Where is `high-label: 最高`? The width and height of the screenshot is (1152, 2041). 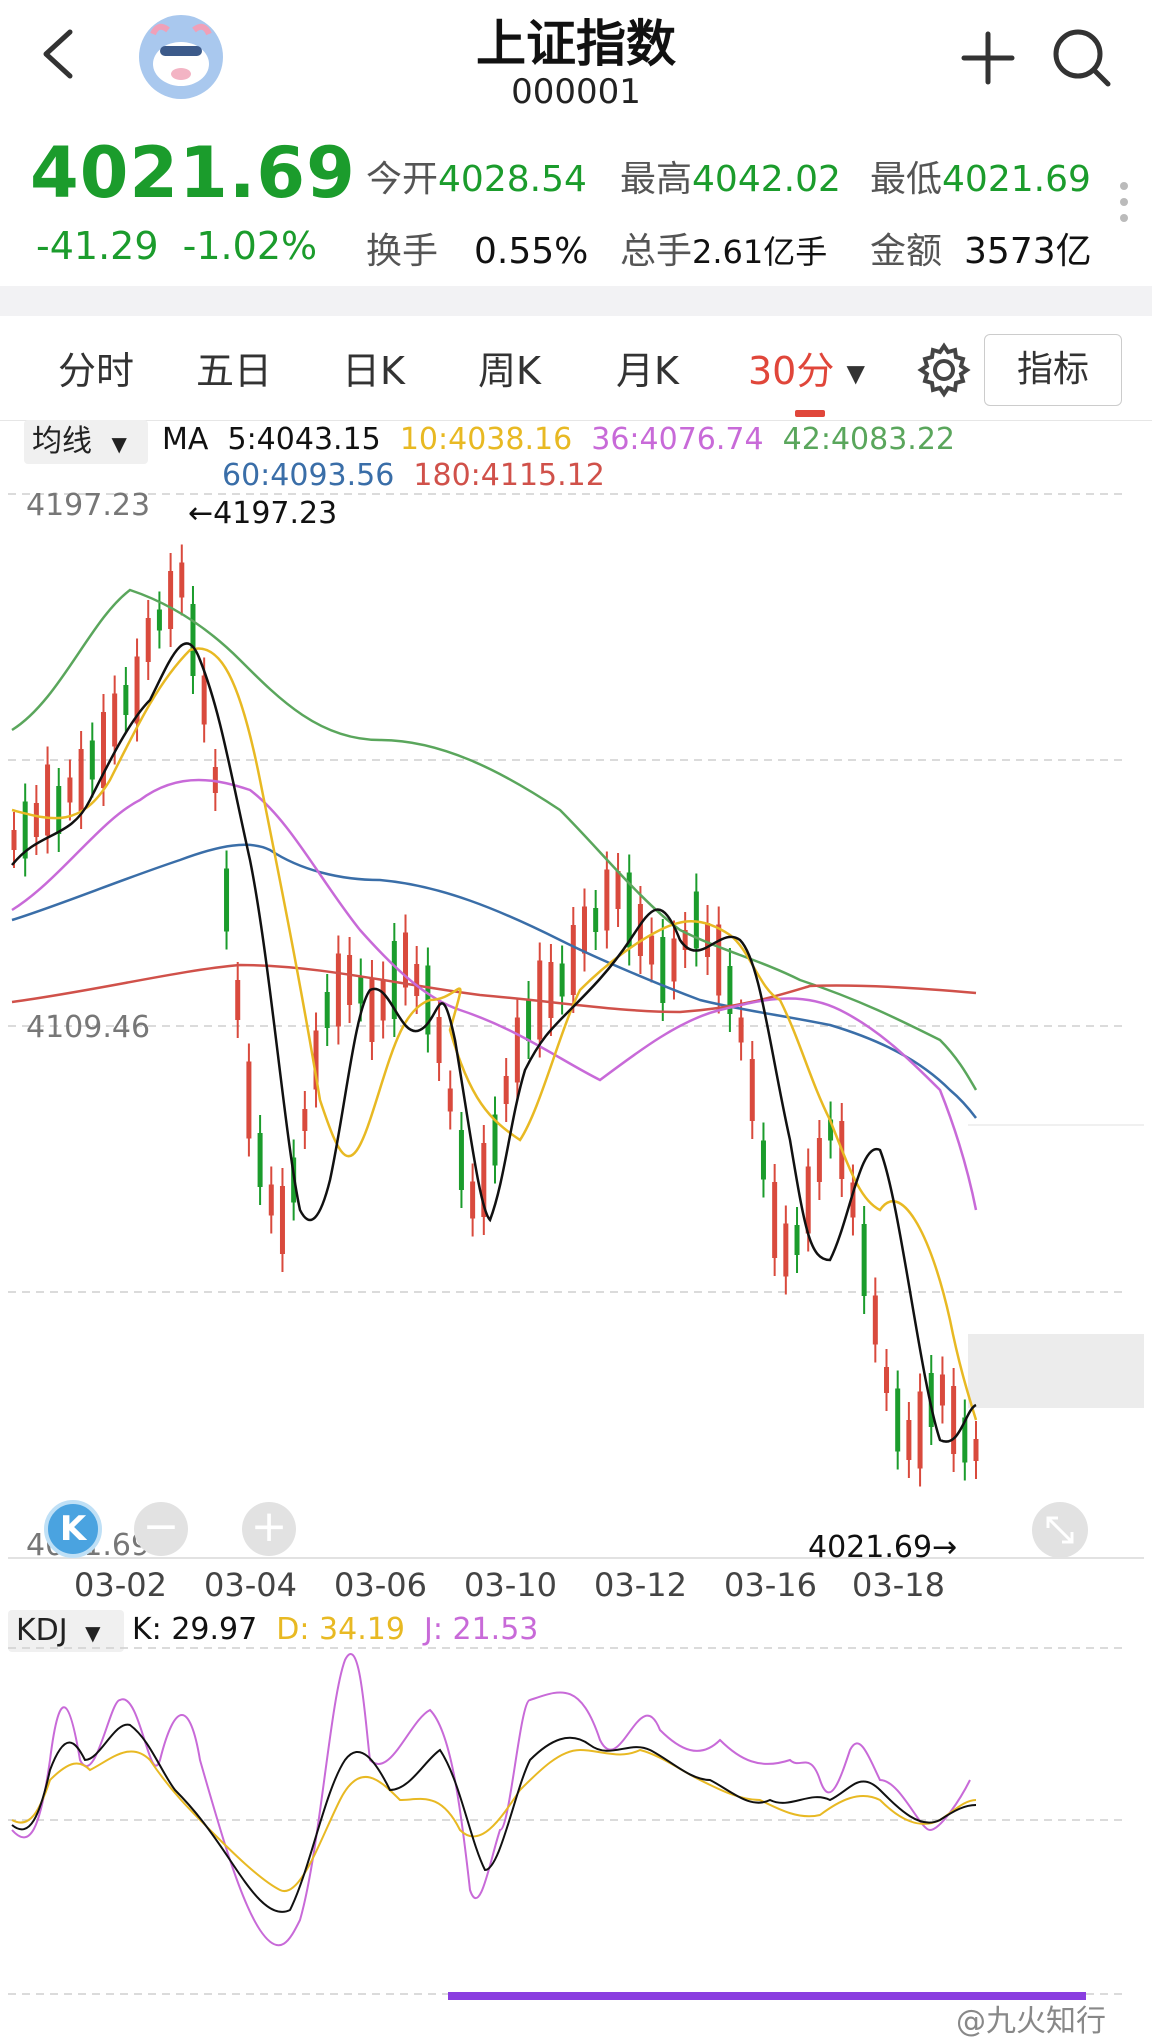
high-label: 最高 is located at coordinates (656, 179).